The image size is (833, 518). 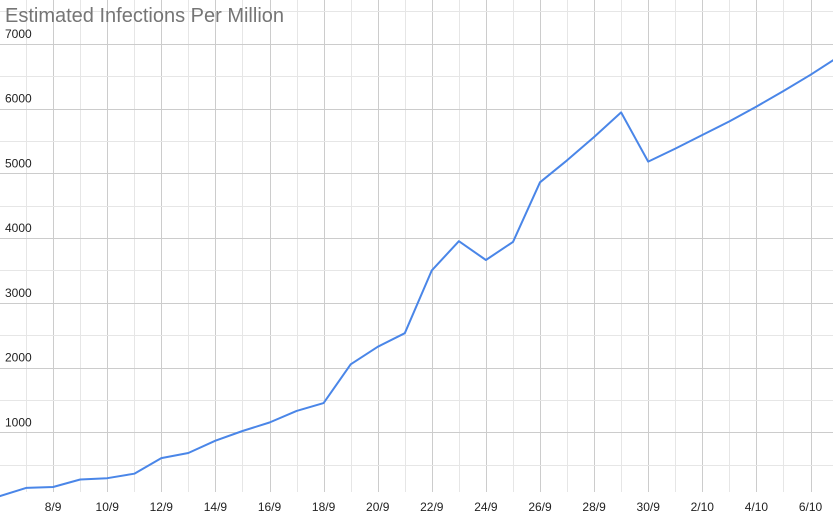 I want to click on x-tick-label: 2/10, so click(x=703, y=507).